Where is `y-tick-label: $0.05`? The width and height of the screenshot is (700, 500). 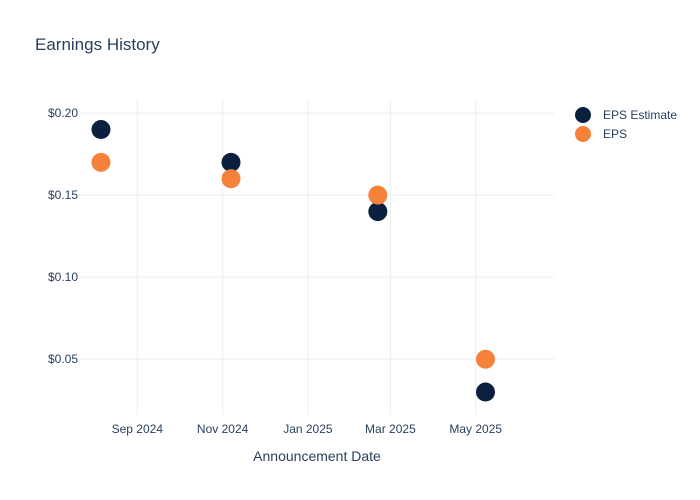
y-tick-label: $0.05 is located at coordinates (63, 359).